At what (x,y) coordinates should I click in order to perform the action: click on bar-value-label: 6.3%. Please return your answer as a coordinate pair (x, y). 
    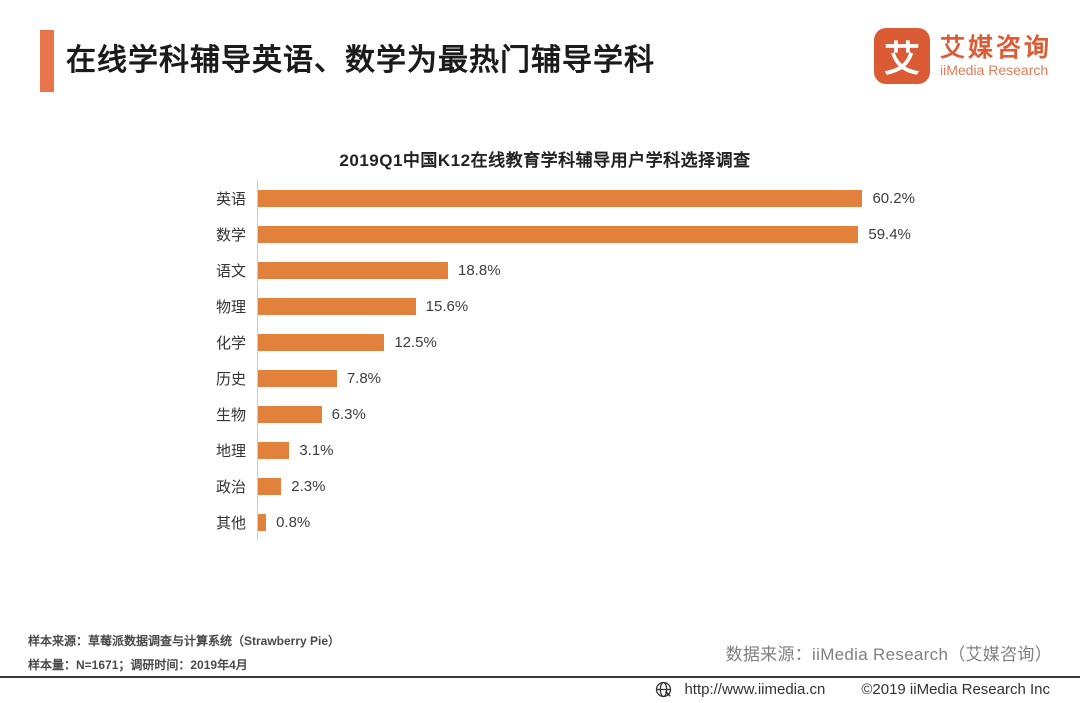
    Looking at the image, I should click on (348, 414).